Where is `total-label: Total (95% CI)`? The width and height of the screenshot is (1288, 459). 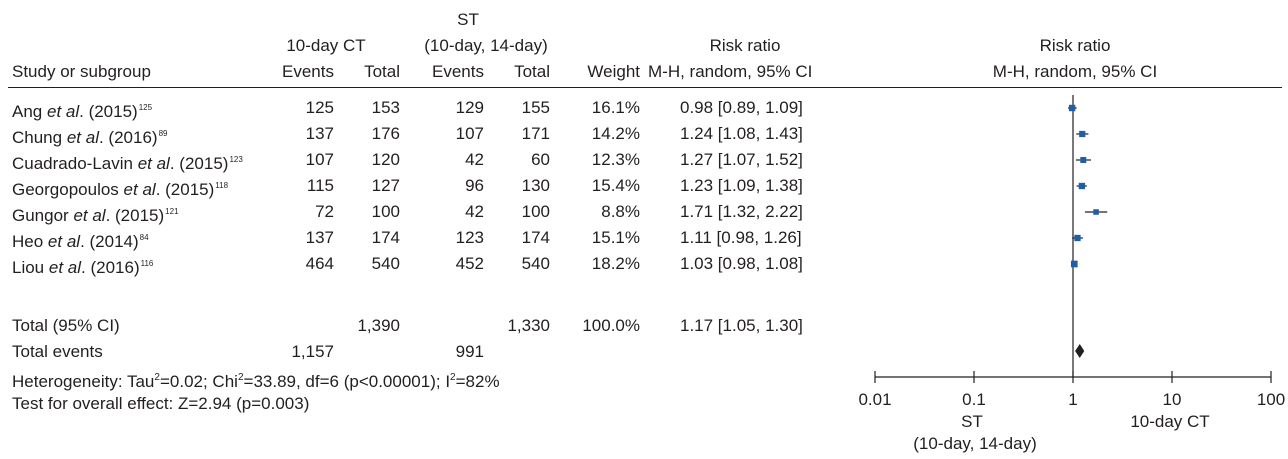 total-label: Total (95% CI) is located at coordinates (66, 325).